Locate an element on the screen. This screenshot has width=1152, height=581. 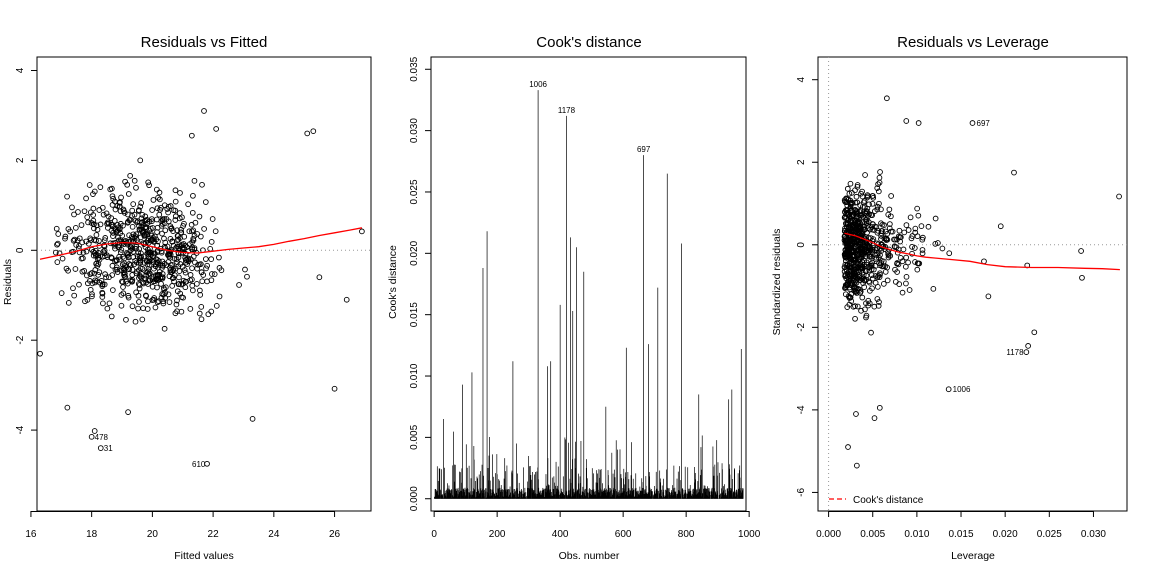
x-tick-label: 0 is located at coordinates (434, 534).